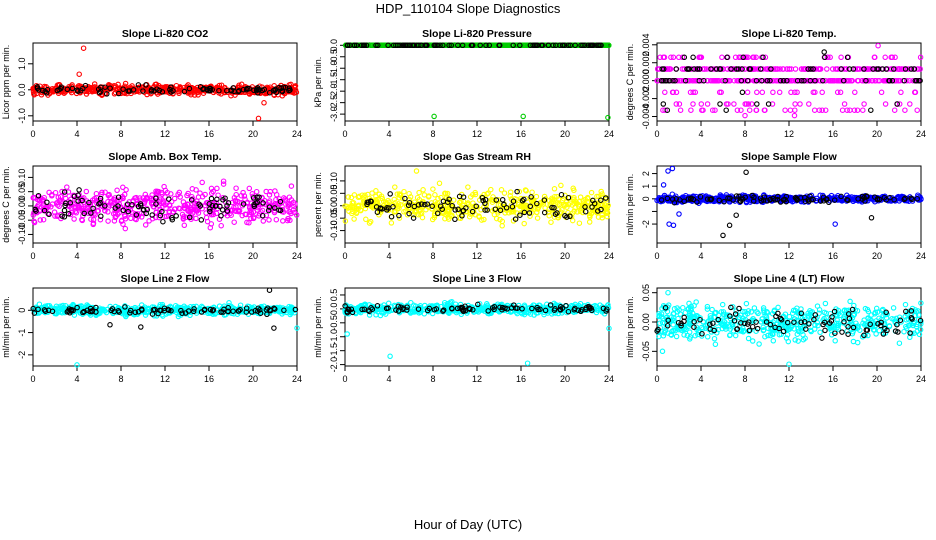 This screenshot has height=540, width=936. What do you see at coordinates (76, 134) in the screenshot?
I see `x-tick-label: 4` at bounding box center [76, 134].